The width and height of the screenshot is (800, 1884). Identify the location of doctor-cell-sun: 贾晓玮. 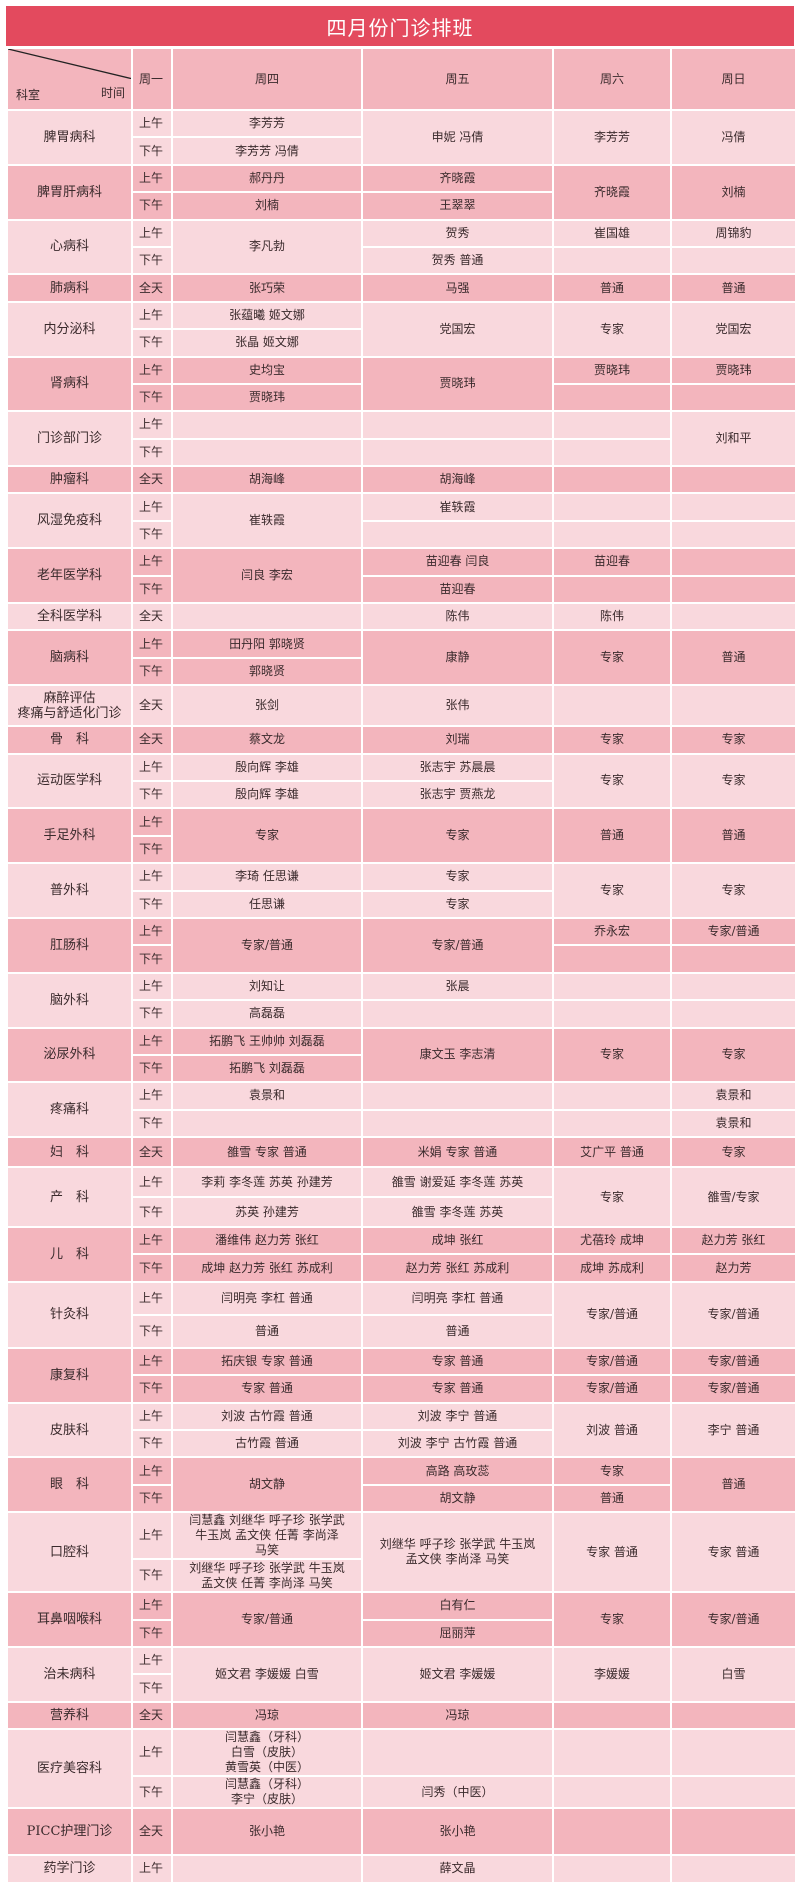
(733, 370).